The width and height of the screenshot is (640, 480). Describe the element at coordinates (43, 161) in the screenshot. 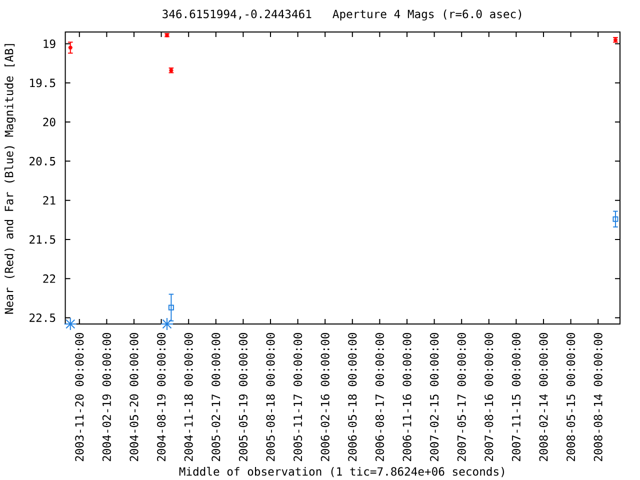

I see `y-tick-label: 20.5` at that location.